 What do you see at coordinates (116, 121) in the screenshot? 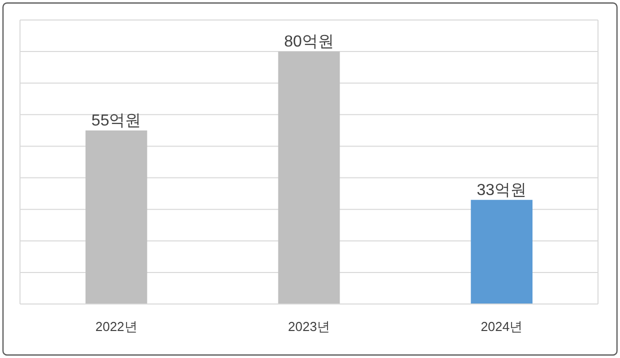
I see `data-label: 55억원` at bounding box center [116, 121].